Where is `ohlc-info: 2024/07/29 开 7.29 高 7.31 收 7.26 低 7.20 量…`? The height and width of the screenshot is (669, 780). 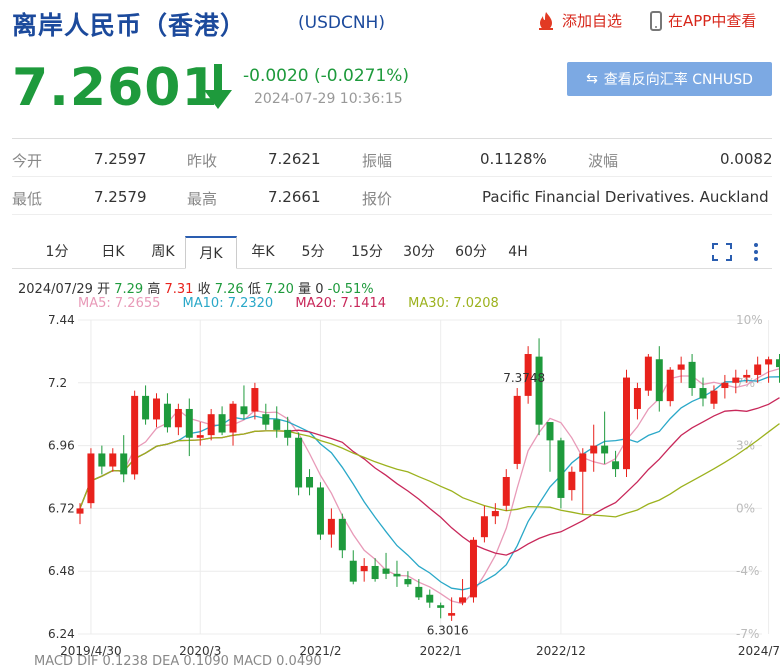 ohlc-info: 2024/07/29 开 7.29 高 7.31 收 7.26 低 7.20 量… is located at coordinates (196, 287).